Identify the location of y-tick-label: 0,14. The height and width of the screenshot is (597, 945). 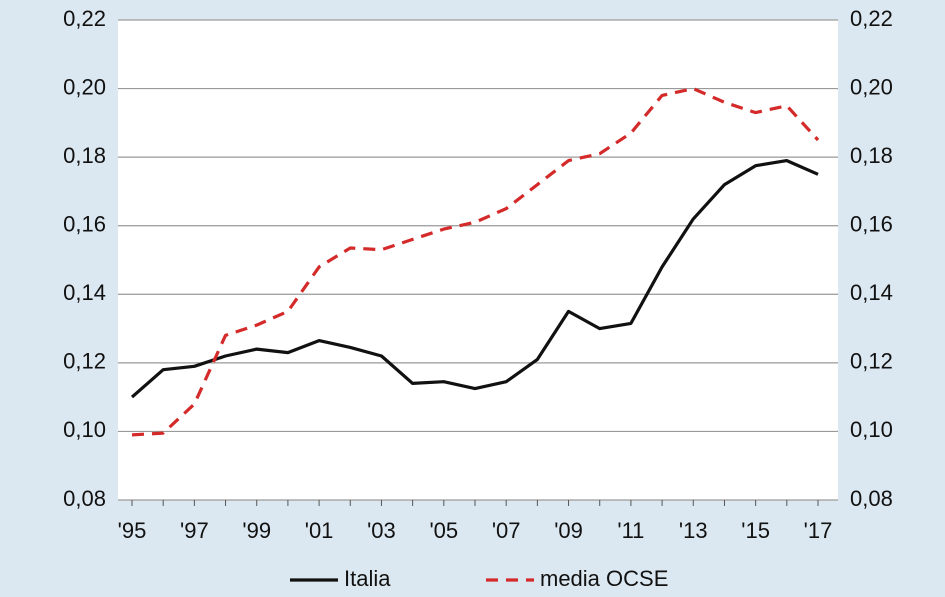
(84, 292).